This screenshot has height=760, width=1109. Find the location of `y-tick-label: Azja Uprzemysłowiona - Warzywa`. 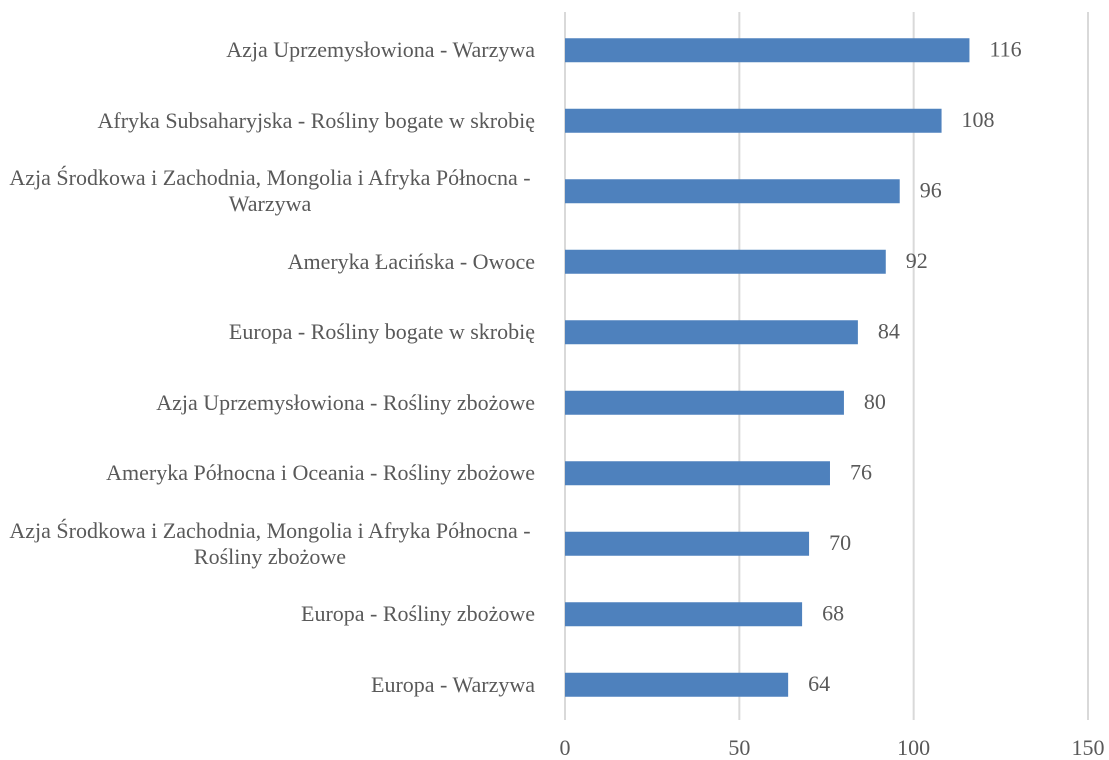

y-tick-label: Azja Uprzemysłowiona - Warzywa is located at coordinates (380, 50).